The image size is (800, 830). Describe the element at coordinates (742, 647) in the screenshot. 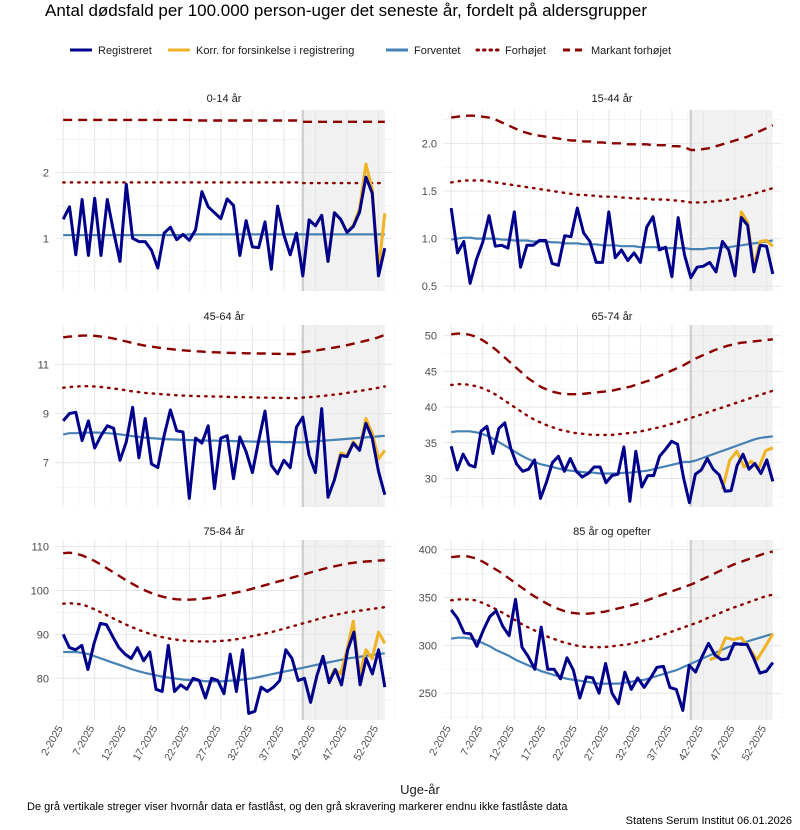

I see `series-korr` at that location.